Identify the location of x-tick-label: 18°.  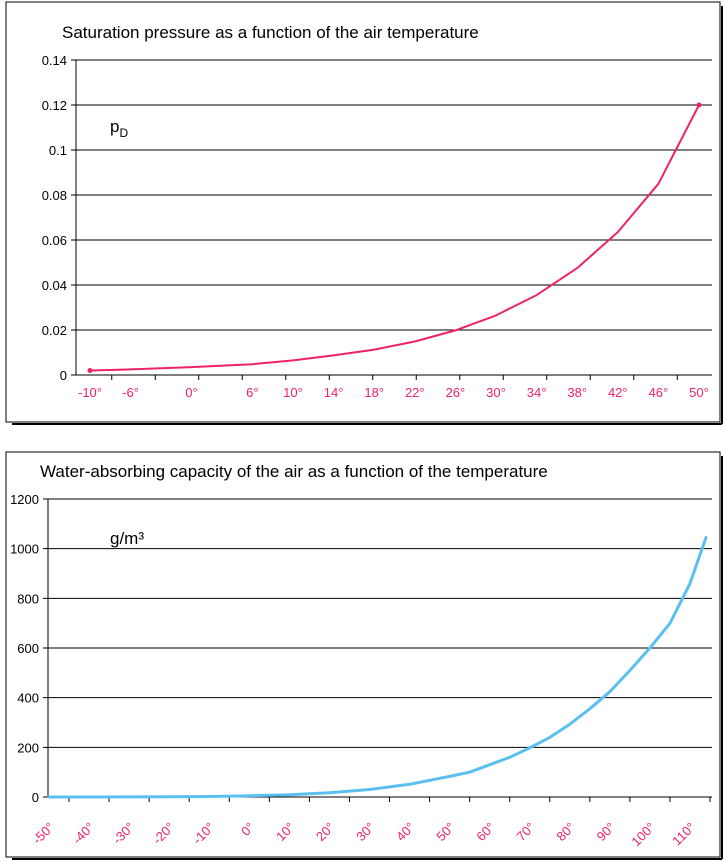
(374, 392).